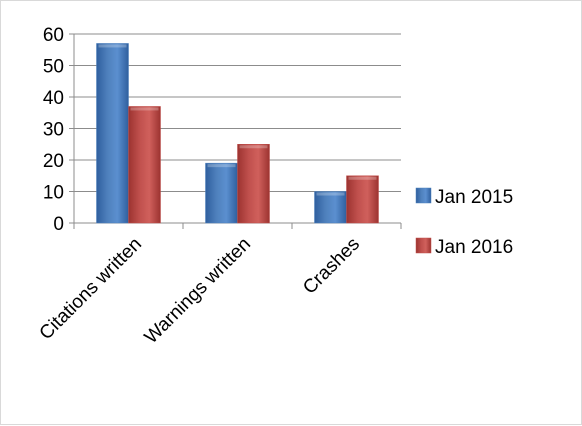 This screenshot has height=426, width=582. Describe the element at coordinates (464, 222) in the screenshot. I see `legend: Jan 2015 Jan 2016` at that location.